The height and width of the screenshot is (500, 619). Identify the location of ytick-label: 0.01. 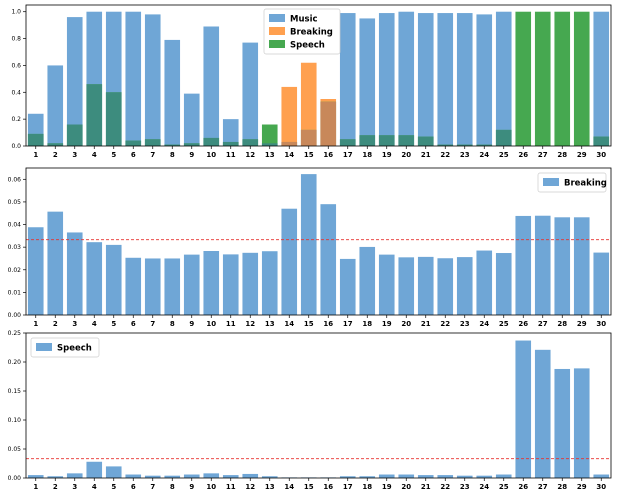
(15, 292).